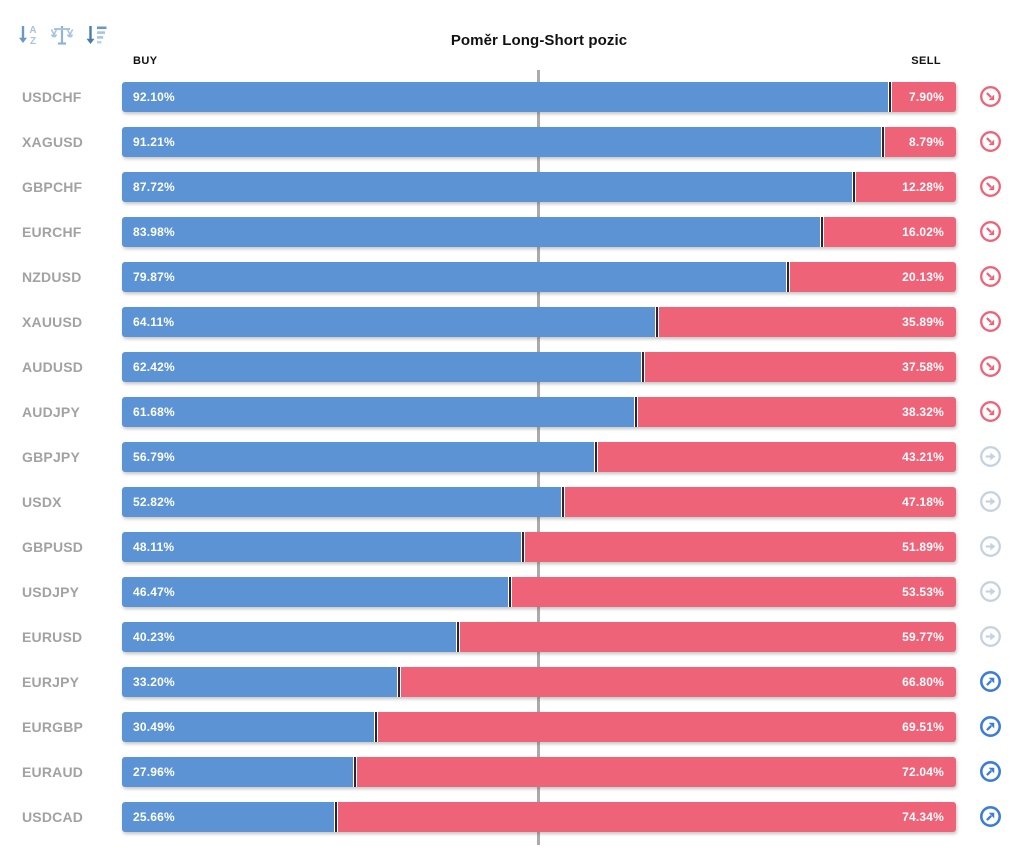 The height and width of the screenshot is (863, 1025). What do you see at coordinates (53, 816) in the screenshot?
I see `pair-label: USDCAD` at bounding box center [53, 816].